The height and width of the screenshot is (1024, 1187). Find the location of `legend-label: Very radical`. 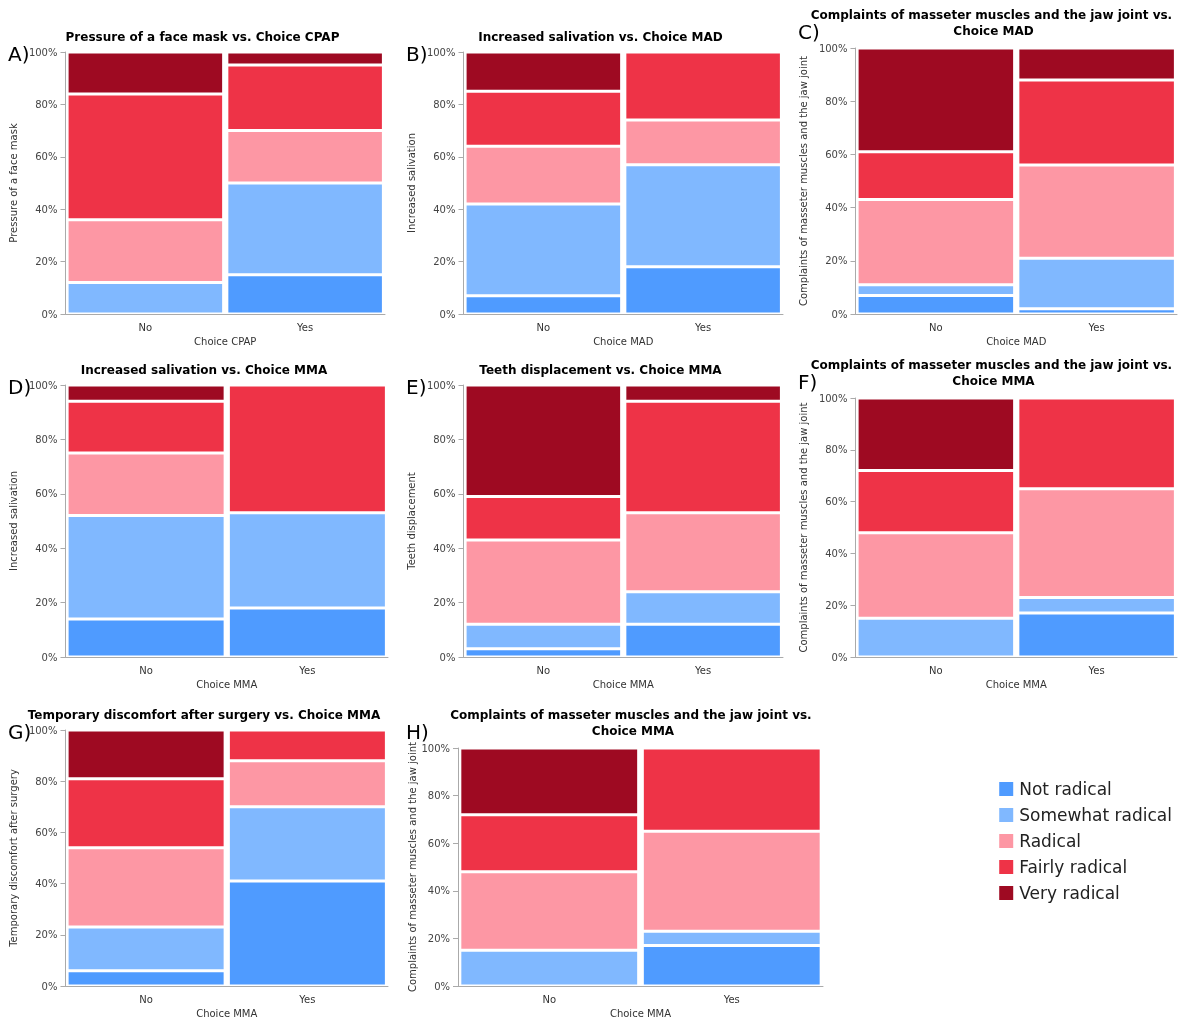

legend-label: Very radical is located at coordinates (1069, 893).